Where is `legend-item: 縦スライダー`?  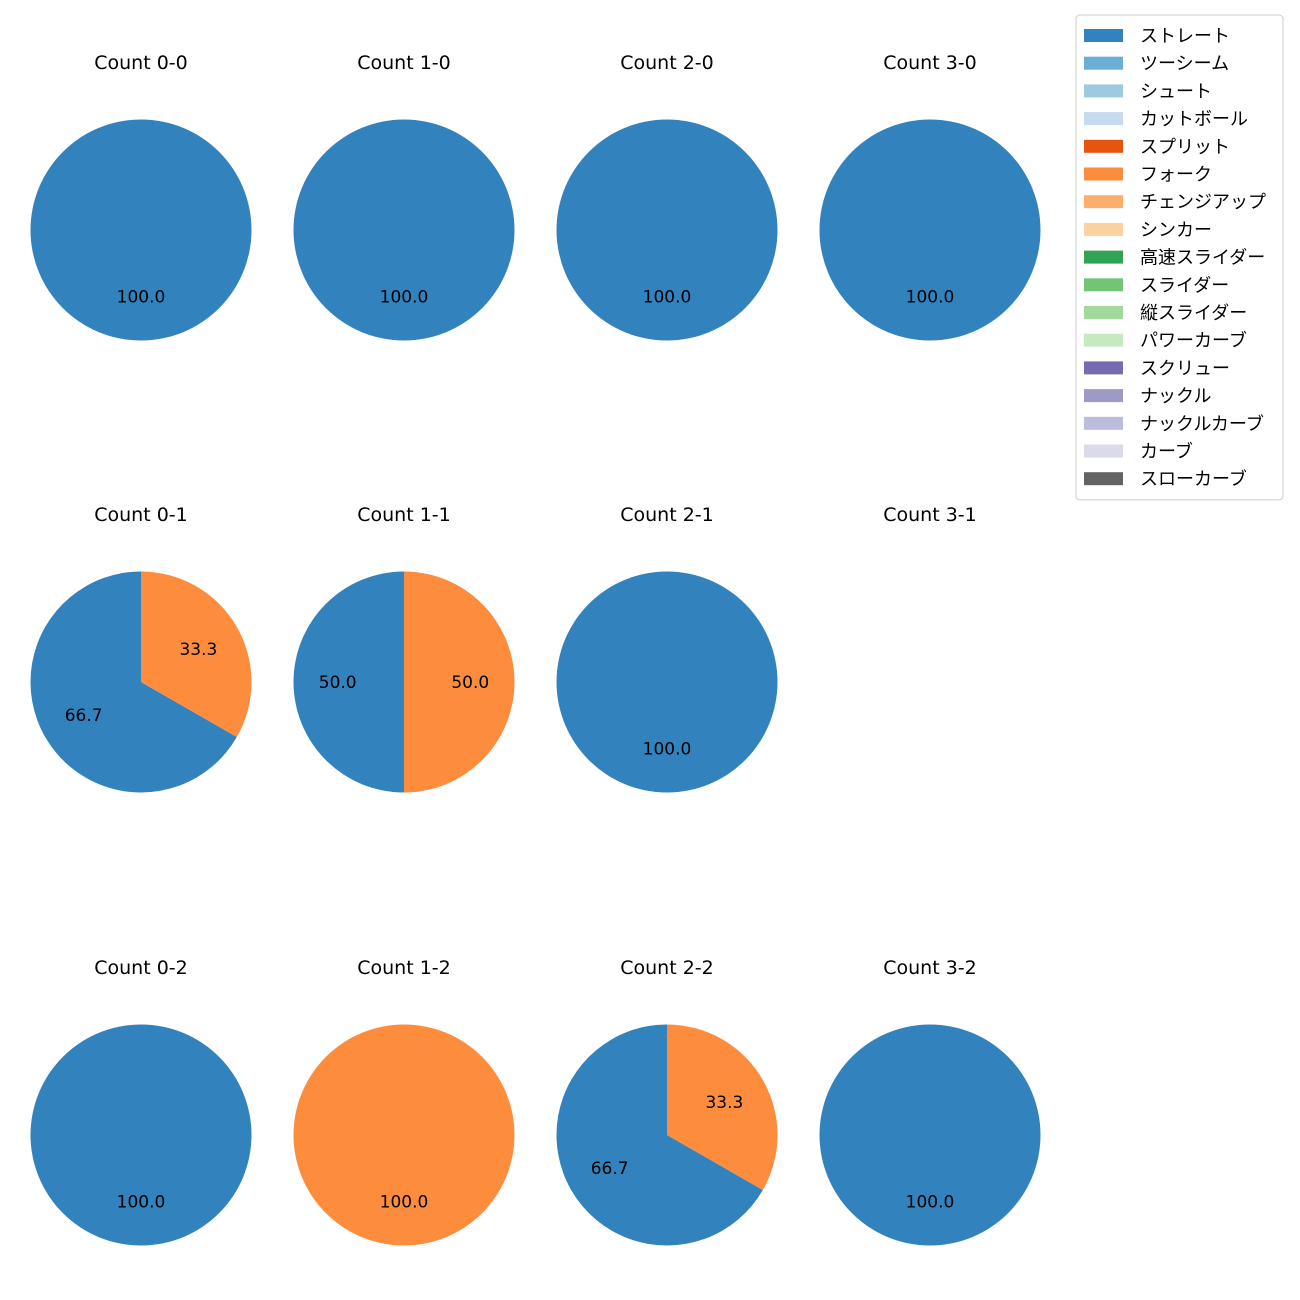
legend-item: 縦スライダー is located at coordinates (1165, 313).